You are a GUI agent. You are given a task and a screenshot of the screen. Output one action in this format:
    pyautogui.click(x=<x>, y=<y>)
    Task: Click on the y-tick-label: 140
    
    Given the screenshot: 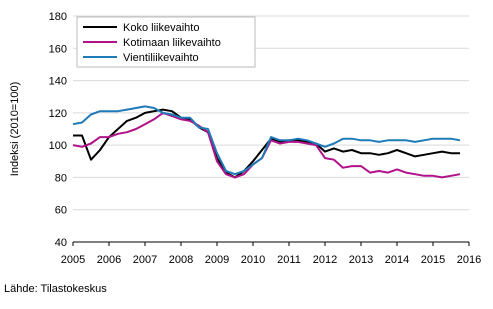 What is the action you would take?
    pyautogui.click(x=58, y=82)
    